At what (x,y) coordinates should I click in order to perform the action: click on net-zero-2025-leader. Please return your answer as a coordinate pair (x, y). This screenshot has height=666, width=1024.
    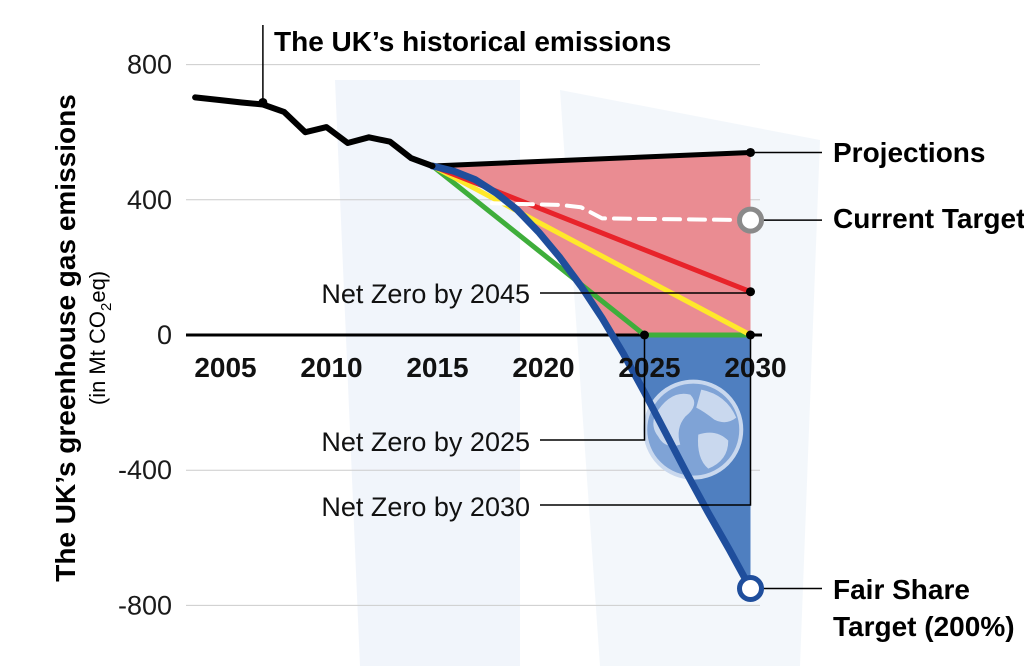
    Looking at the image, I should click on (593, 388).